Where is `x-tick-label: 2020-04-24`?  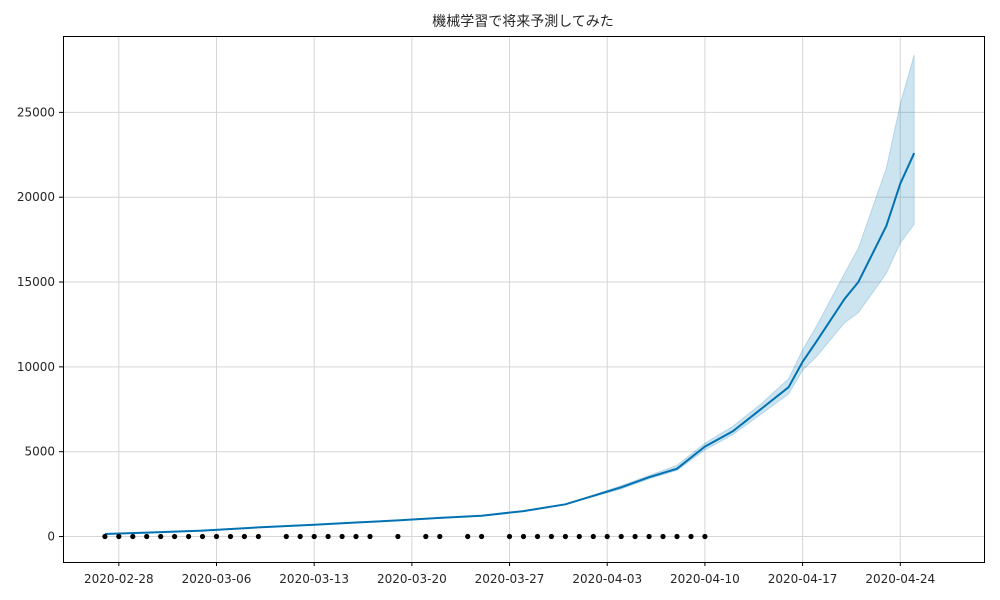 x-tick-label: 2020-04-24 is located at coordinates (900, 579).